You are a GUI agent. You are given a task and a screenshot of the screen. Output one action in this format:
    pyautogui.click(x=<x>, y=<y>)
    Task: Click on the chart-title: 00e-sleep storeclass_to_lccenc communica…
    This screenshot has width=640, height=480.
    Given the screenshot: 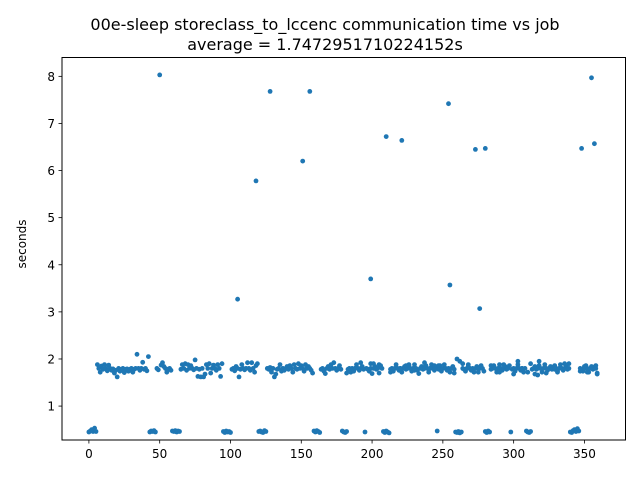 What is the action you would take?
    pyautogui.click(x=324, y=25)
    